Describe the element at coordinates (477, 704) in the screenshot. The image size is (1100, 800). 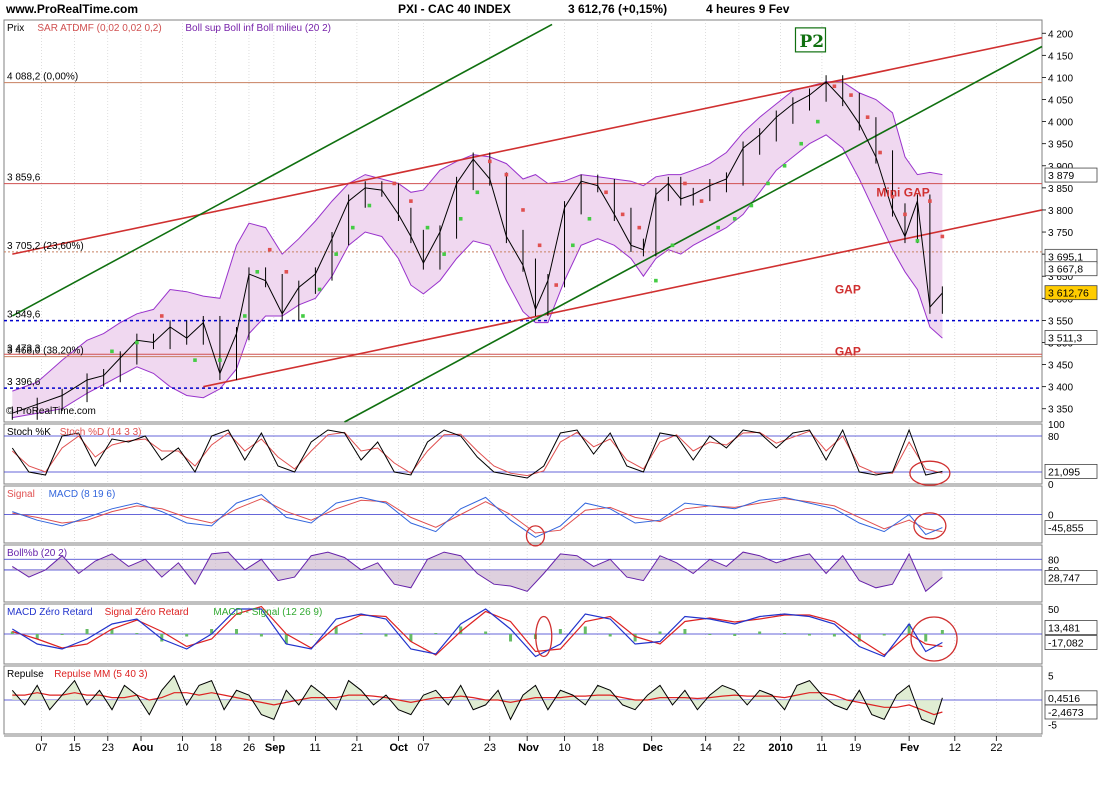
I see `repulse-mm-line` at that location.